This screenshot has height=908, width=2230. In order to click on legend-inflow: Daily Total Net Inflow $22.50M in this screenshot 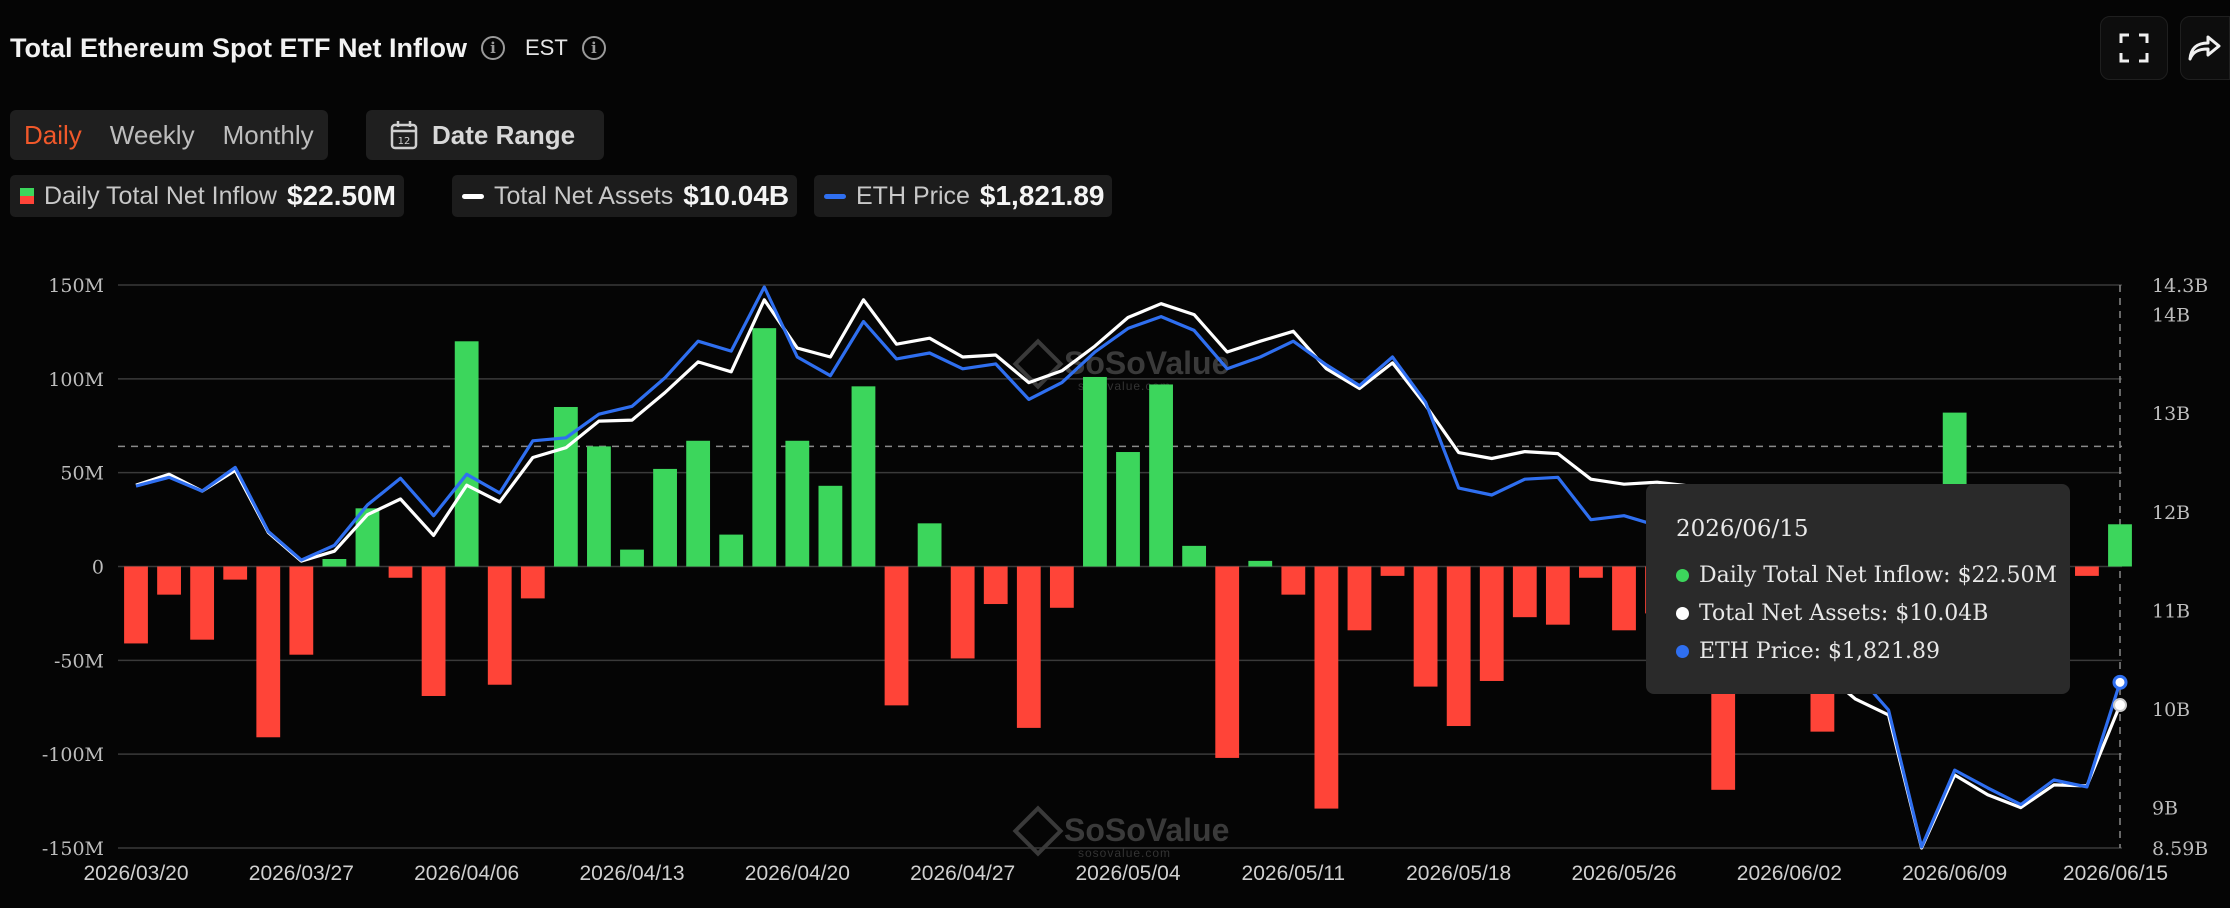, I will do `click(207, 196)`.